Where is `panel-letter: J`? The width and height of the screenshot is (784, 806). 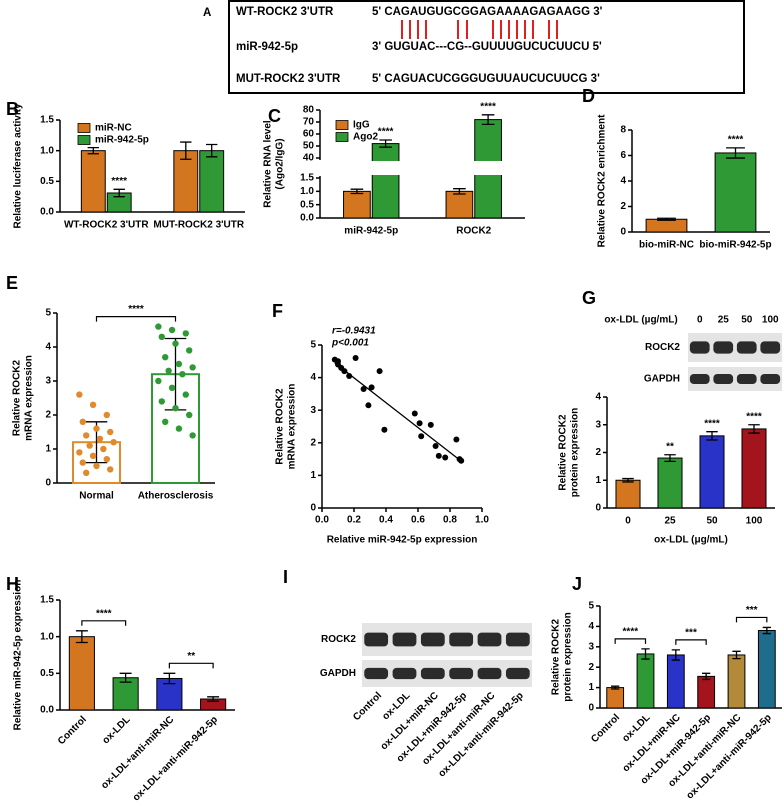
panel-letter: J is located at coordinates (577, 584).